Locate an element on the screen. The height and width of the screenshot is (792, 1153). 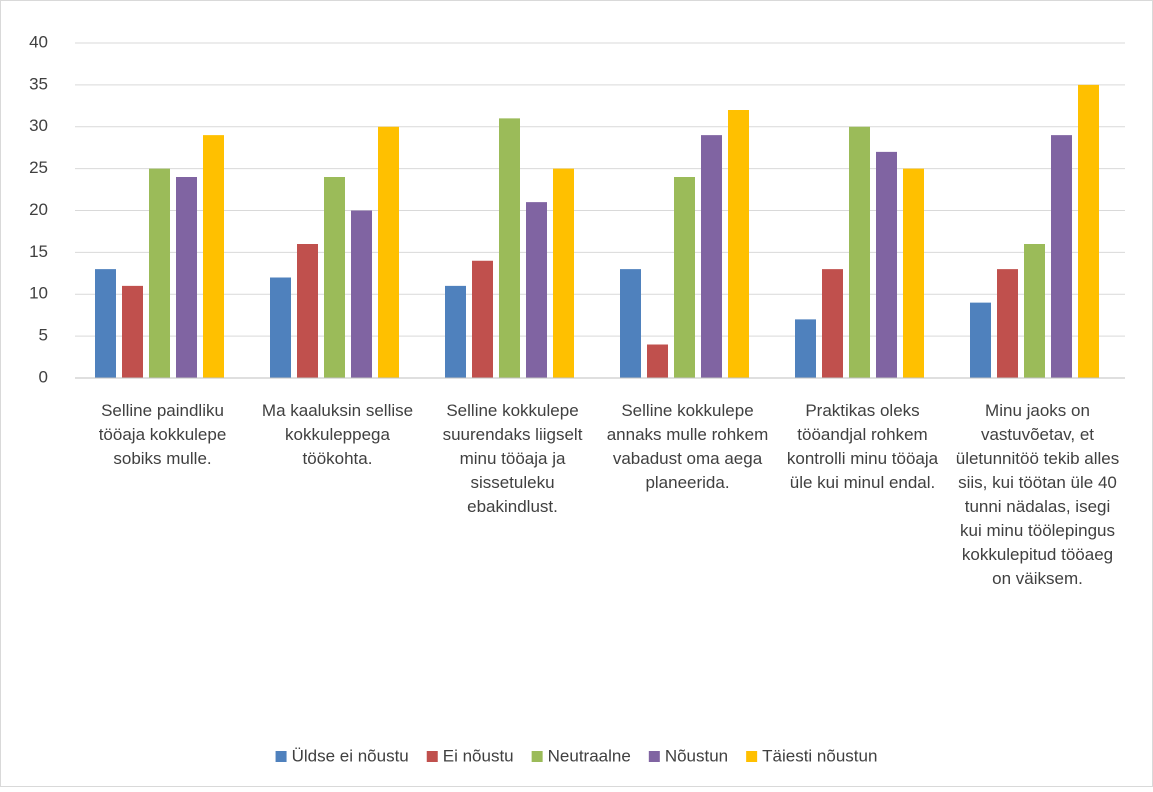
legend-label: Ei nõustu is located at coordinates (478, 755).